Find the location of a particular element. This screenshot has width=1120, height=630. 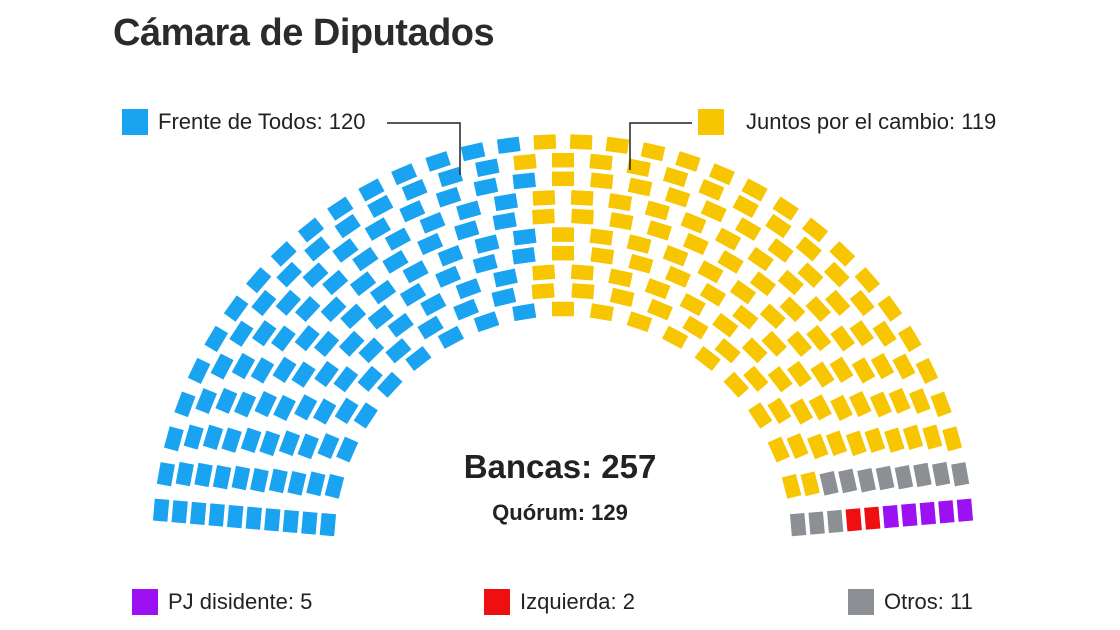

legend-swatch is located at coordinates (711, 122).